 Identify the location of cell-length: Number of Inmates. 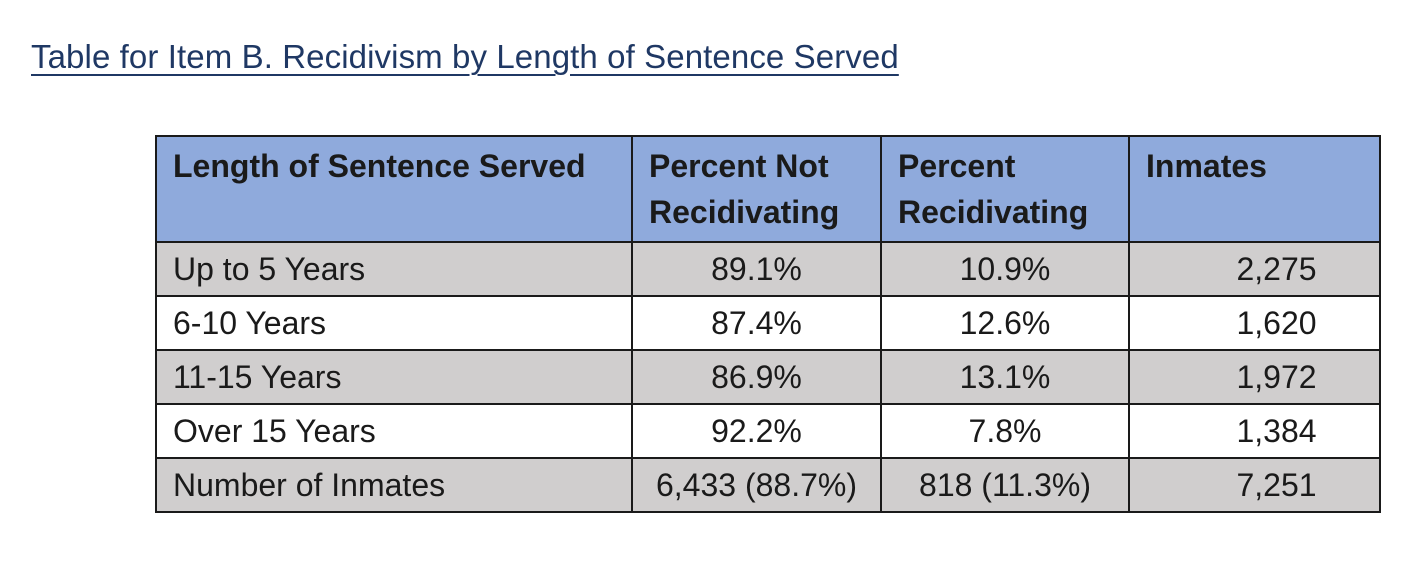
(394, 485).